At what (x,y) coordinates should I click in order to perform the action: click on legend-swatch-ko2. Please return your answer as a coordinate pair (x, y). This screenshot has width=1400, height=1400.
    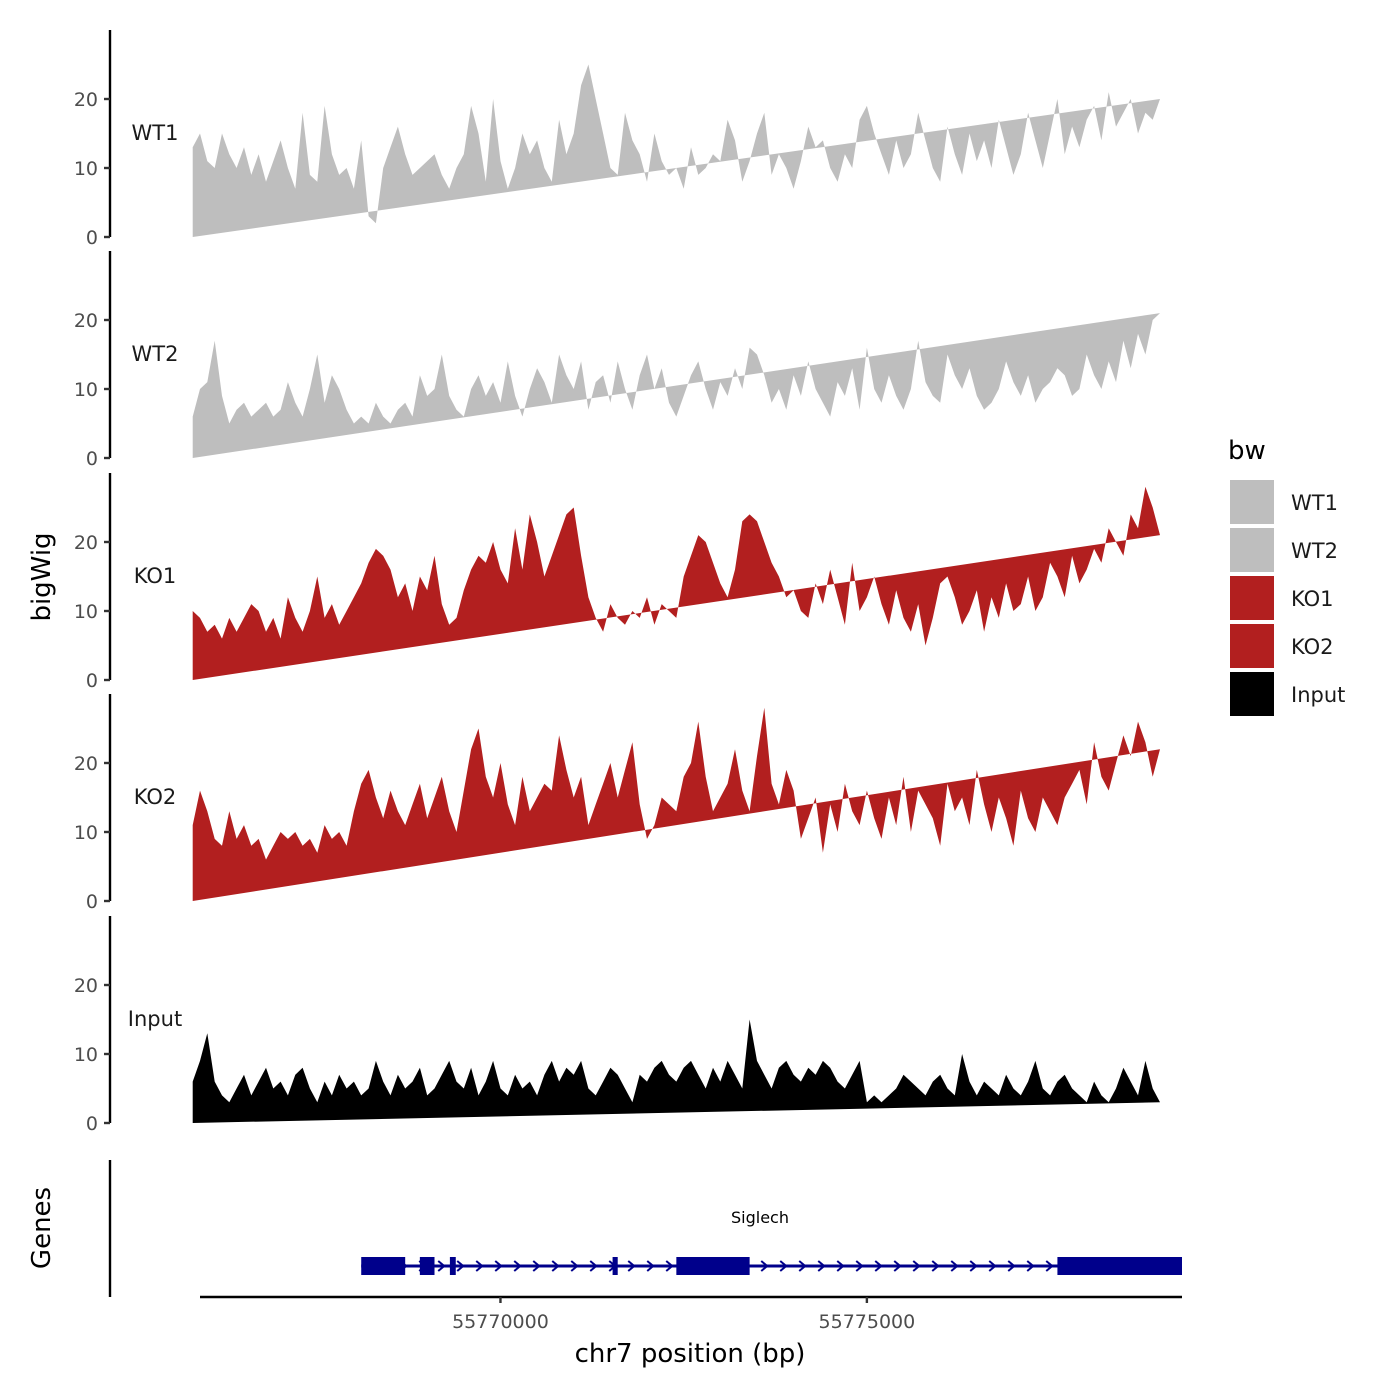
    Looking at the image, I should click on (1252, 646).